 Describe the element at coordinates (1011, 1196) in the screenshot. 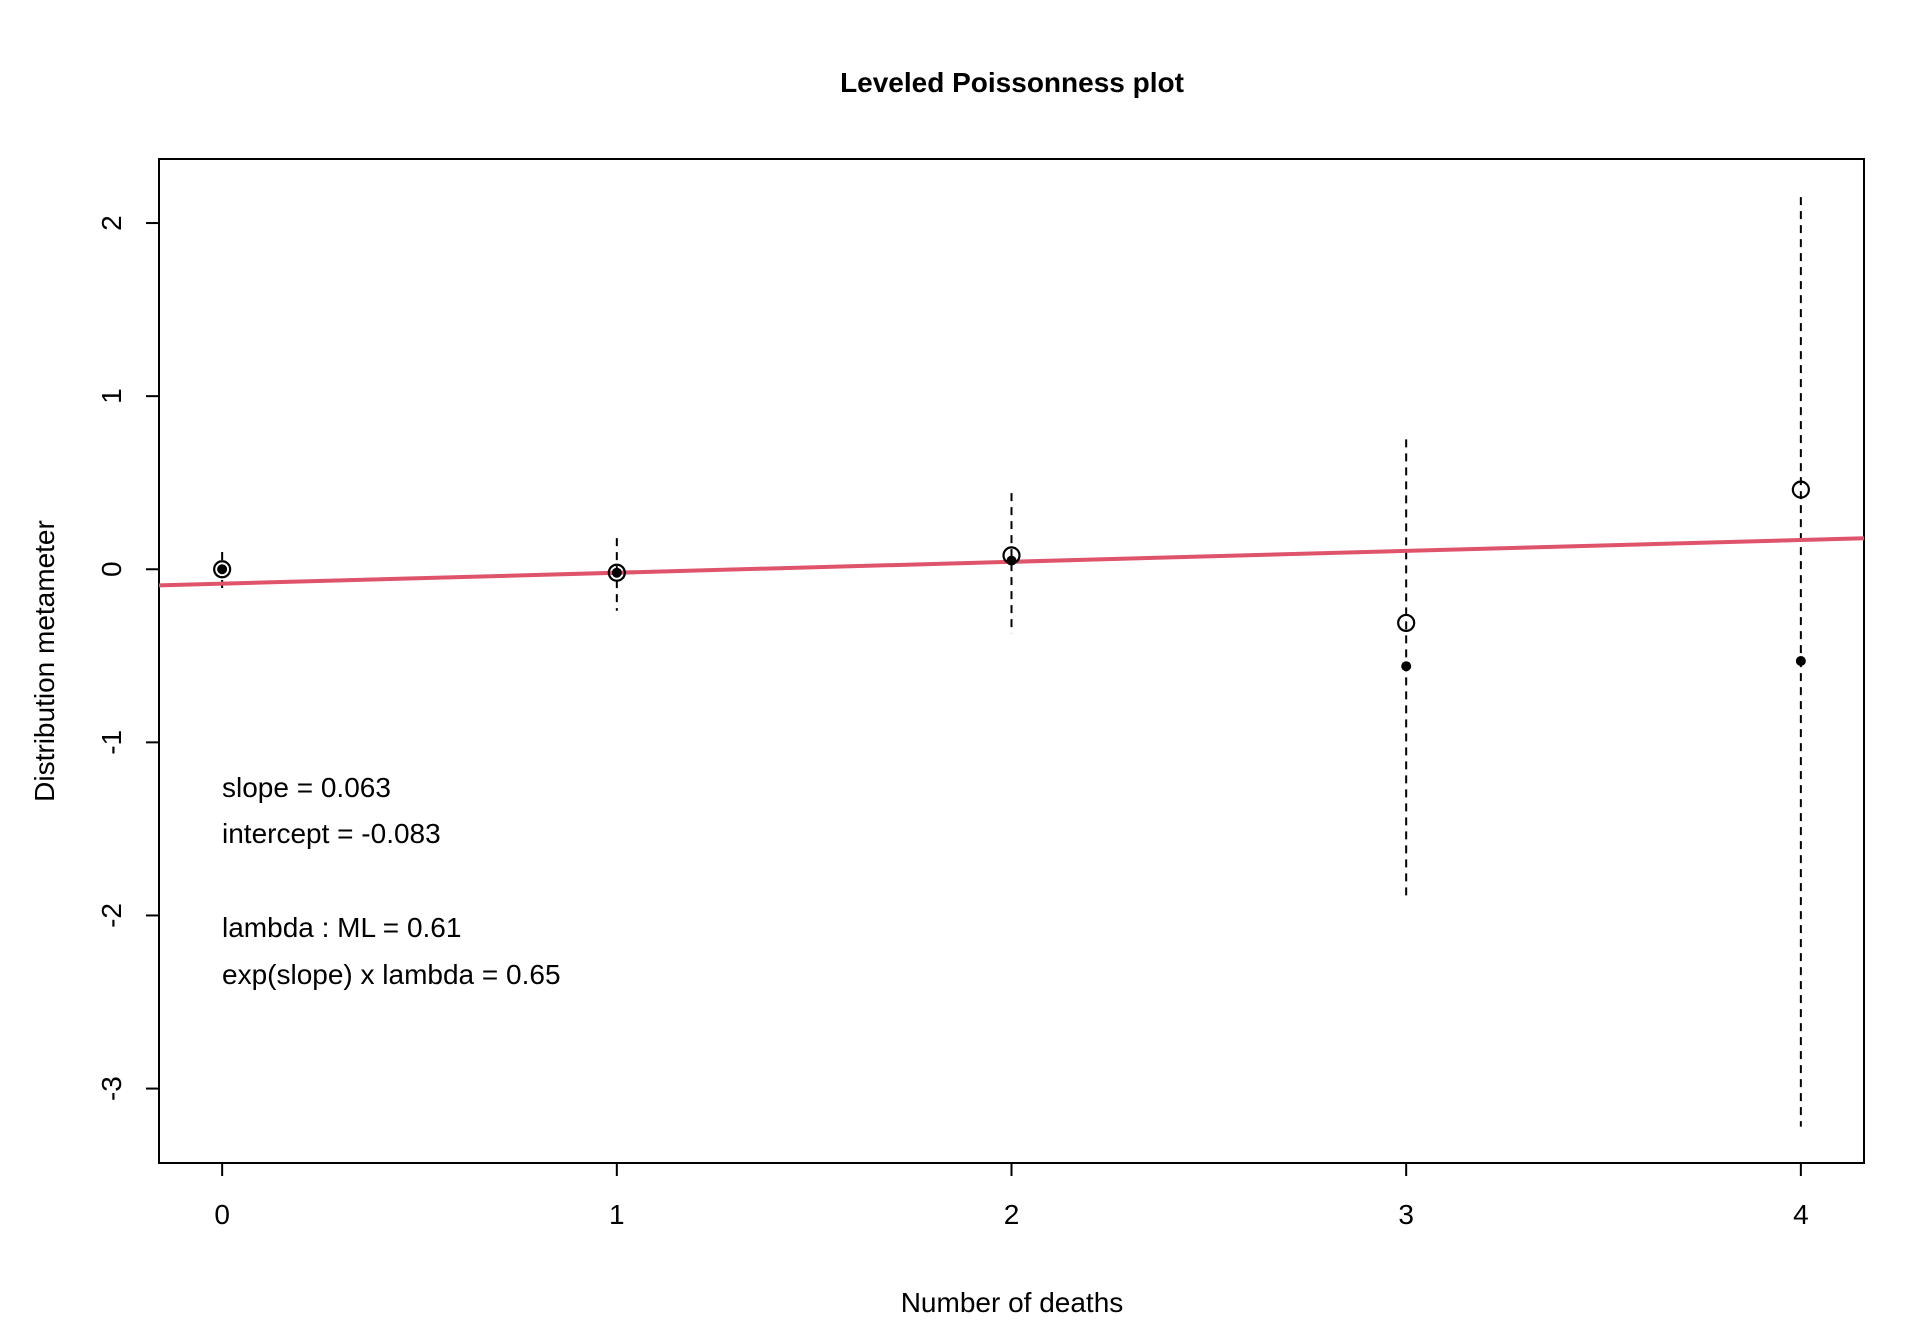

I see `x-axis: 0 1 2 3 4` at that location.